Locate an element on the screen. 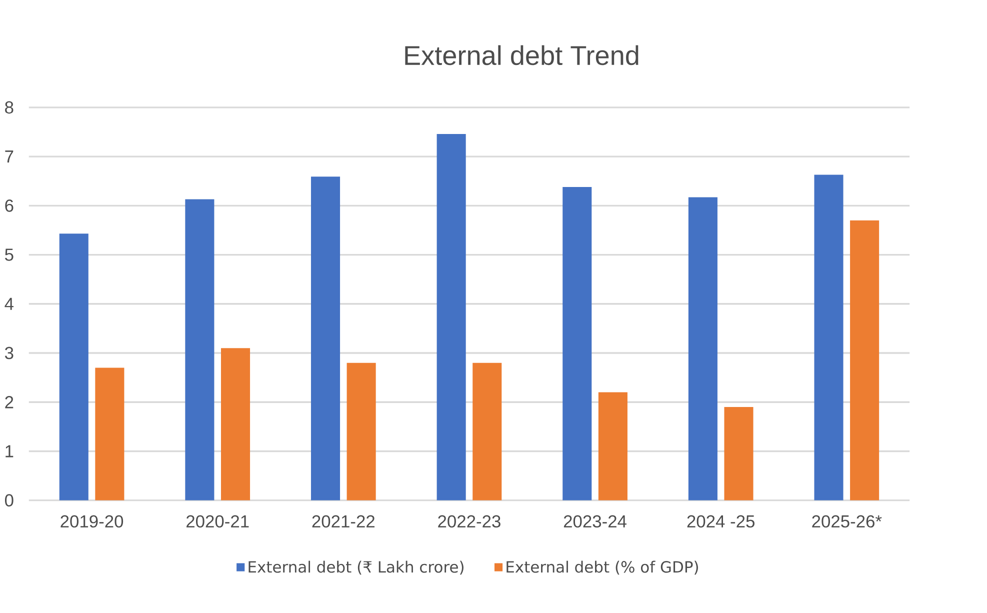 Image resolution: width=987 pixels, height=613 pixels. x-tick-label: 2019-20 is located at coordinates (92, 521).